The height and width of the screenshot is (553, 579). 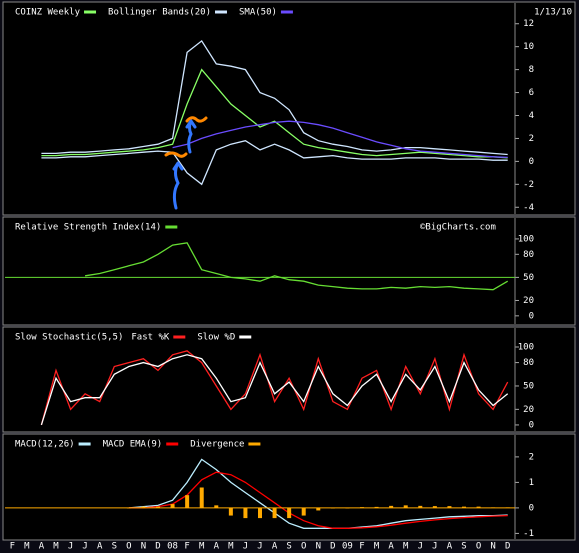 I want to click on legend-label: Slow %D, so click(x=216, y=338).